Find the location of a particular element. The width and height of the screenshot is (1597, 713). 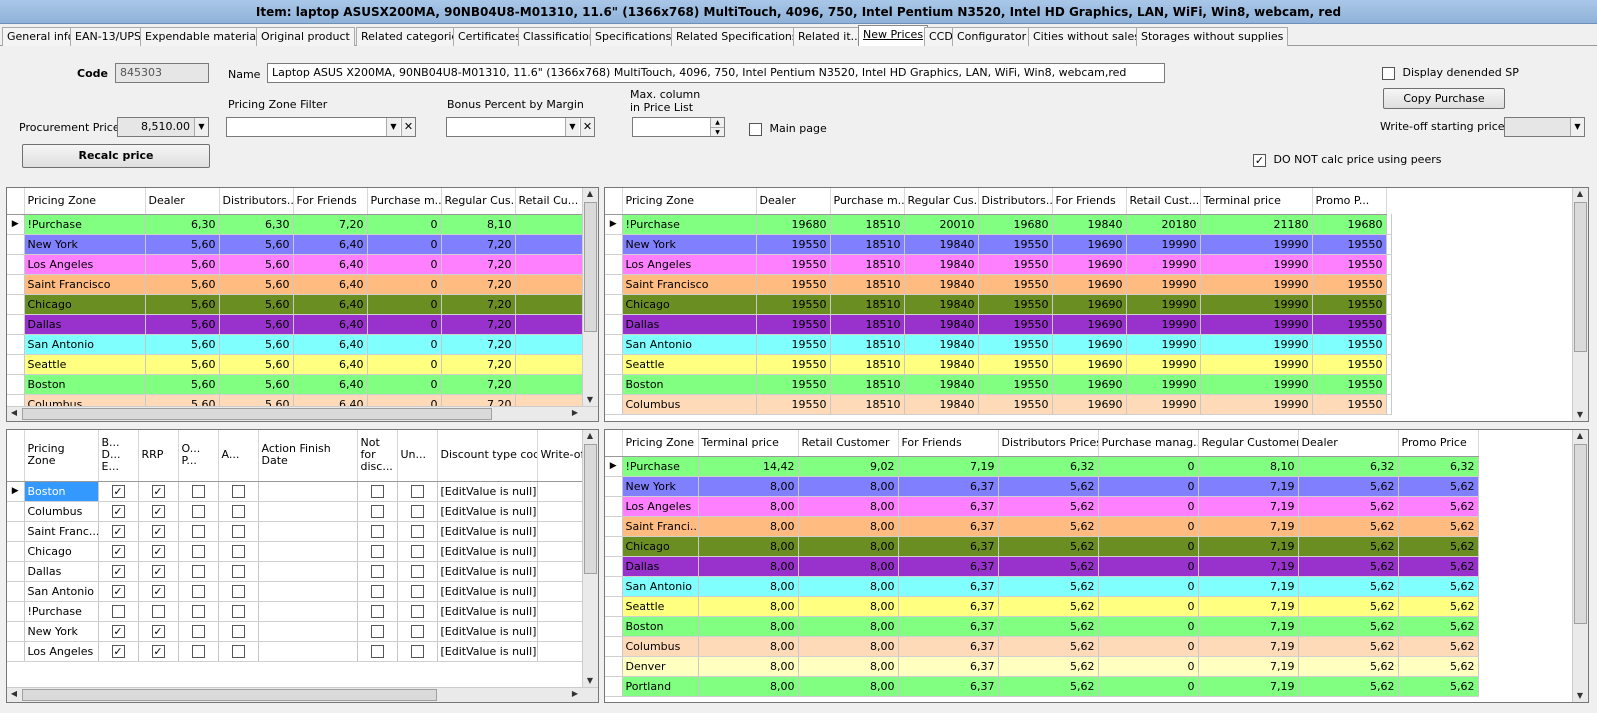

pricing-zone-cell: Columbus is located at coordinates (61, 511).